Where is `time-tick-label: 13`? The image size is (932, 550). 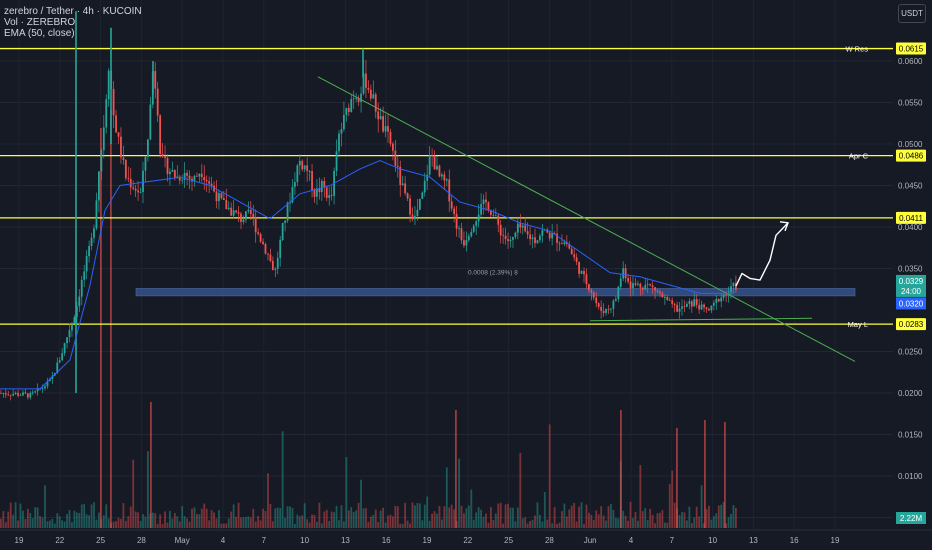
time-tick-label: 13 is located at coordinates (753, 540).